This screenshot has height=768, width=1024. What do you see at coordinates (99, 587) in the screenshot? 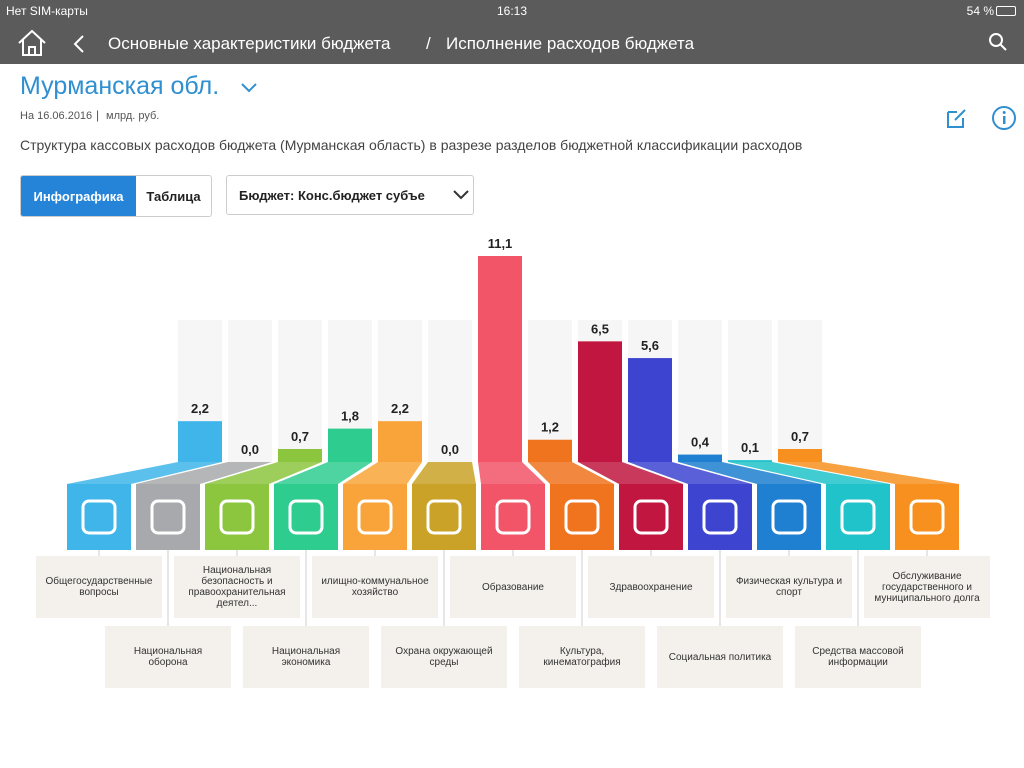
I see `category-label: Общегосударственные вопросы` at bounding box center [99, 587].